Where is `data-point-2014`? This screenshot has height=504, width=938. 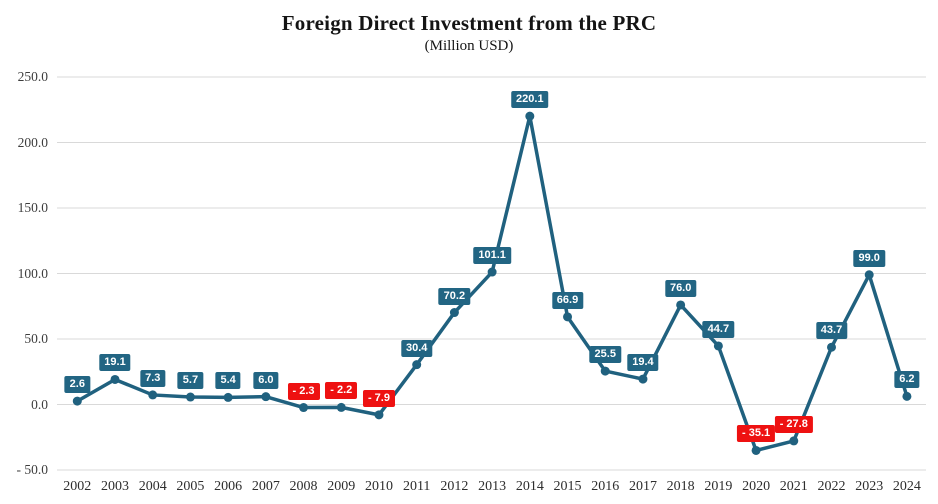
data-point-2014 is located at coordinates (530, 116).